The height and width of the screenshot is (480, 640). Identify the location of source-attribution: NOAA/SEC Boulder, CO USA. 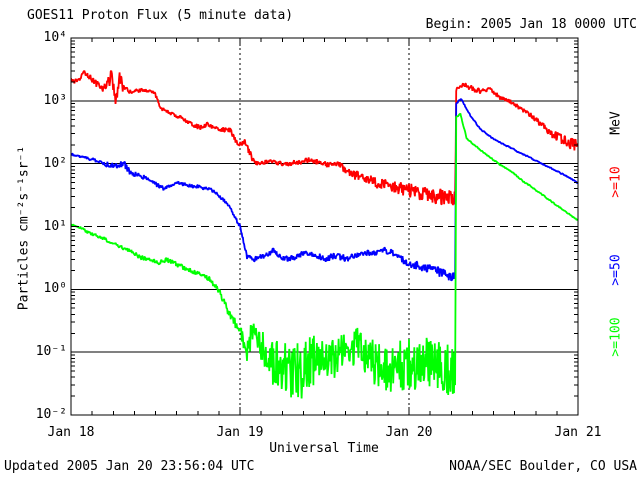
(543, 466).